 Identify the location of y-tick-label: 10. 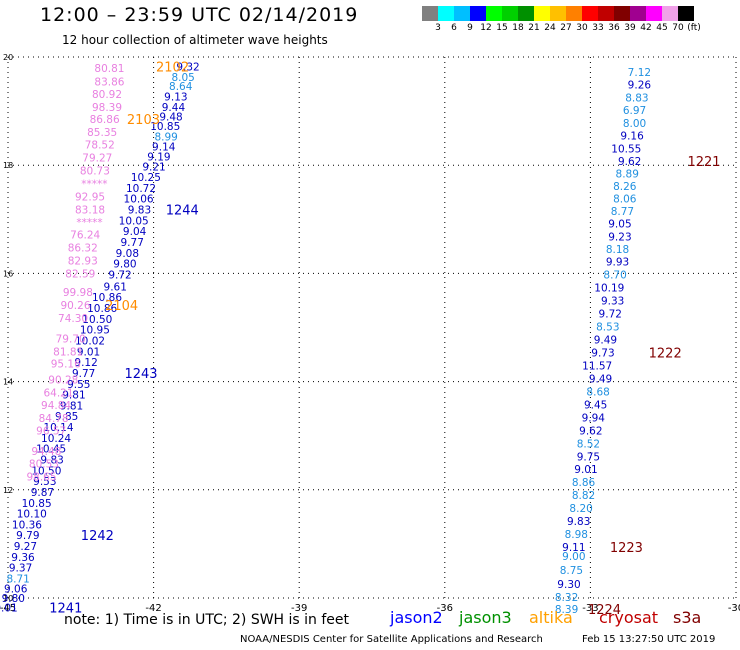
(8, 598).